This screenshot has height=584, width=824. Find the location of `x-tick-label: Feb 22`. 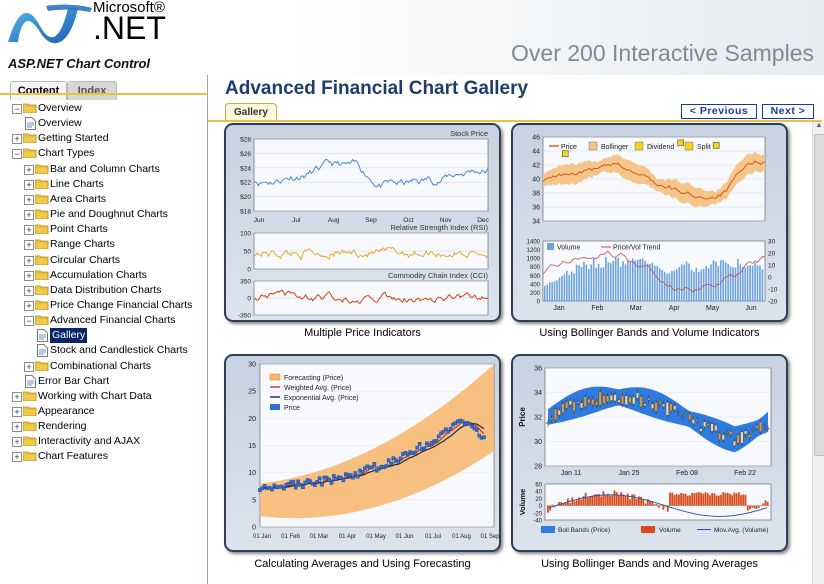

x-tick-label: Feb 22 is located at coordinates (745, 473).